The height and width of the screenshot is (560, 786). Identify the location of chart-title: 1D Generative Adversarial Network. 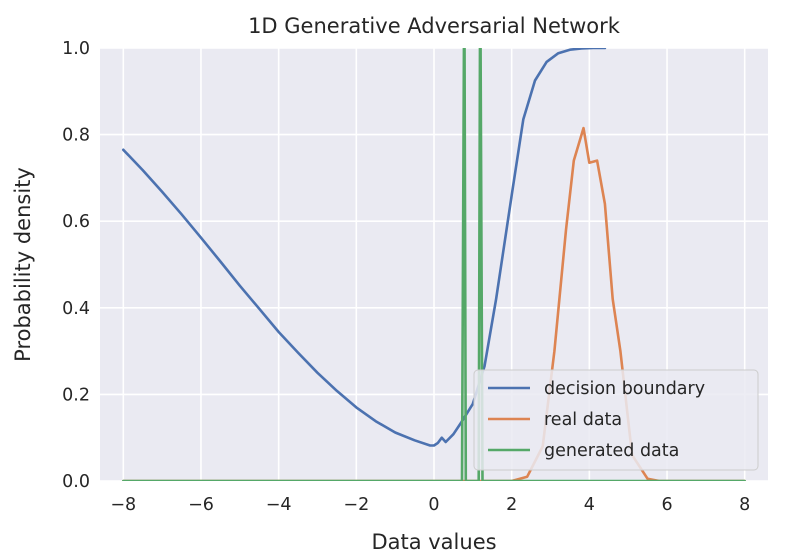
(434, 26).